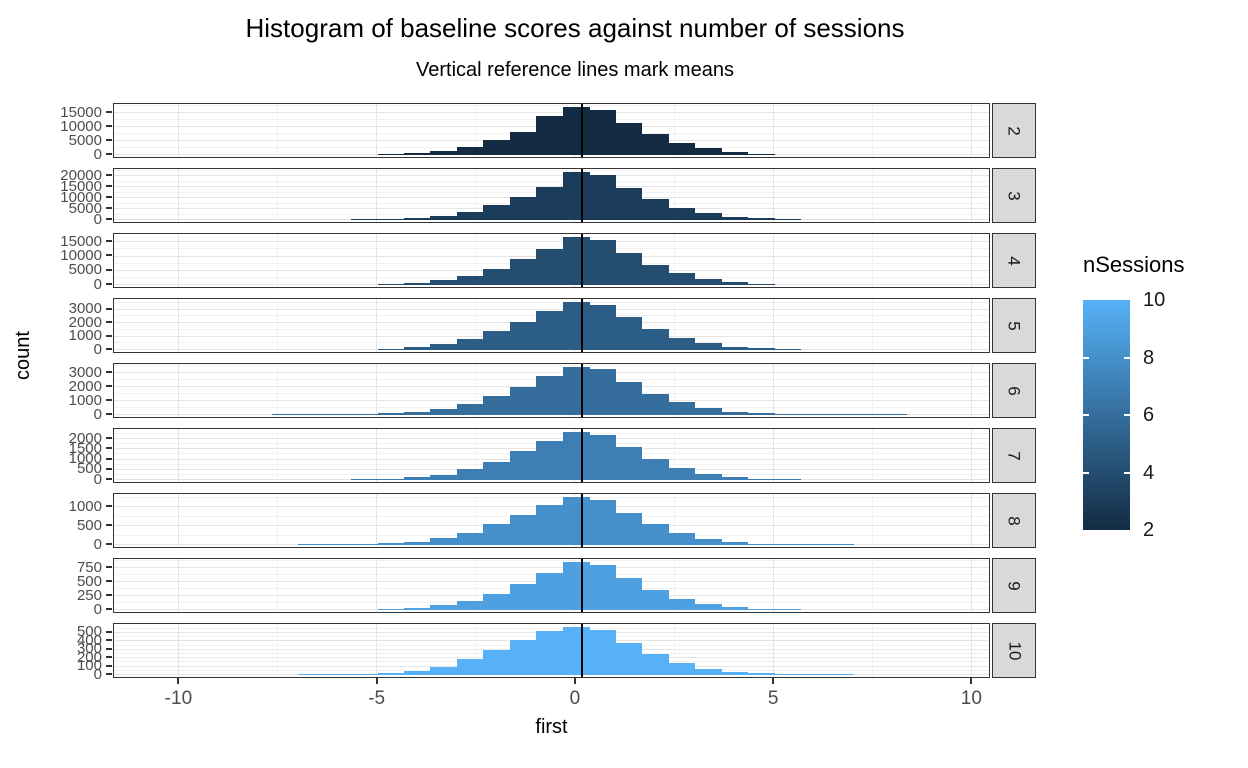  What do you see at coordinates (1014, 520) in the screenshot?
I see `facet-strip-label: 8` at bounding box center [1014, 520].